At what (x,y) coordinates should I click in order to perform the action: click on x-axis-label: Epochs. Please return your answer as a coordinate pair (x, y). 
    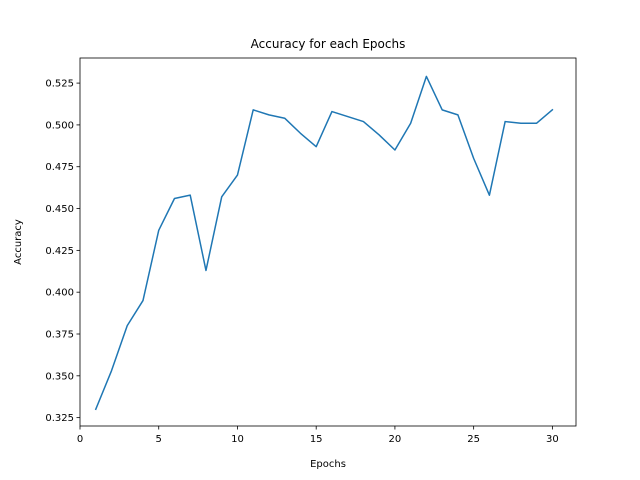
    Looking at the image, I should click on (328, 464).